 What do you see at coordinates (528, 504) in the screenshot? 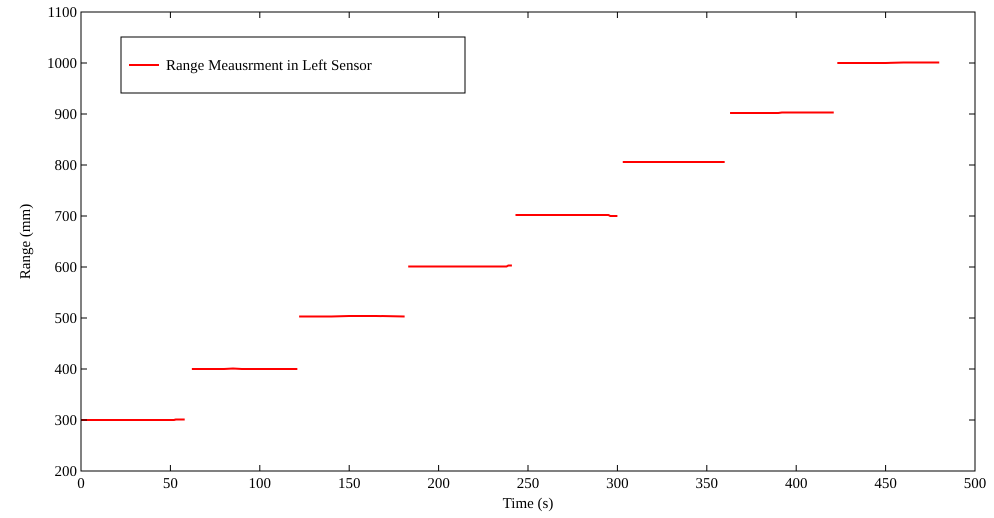
I see `x-axis-title: Time (s)` at bounding box center [528, 504].